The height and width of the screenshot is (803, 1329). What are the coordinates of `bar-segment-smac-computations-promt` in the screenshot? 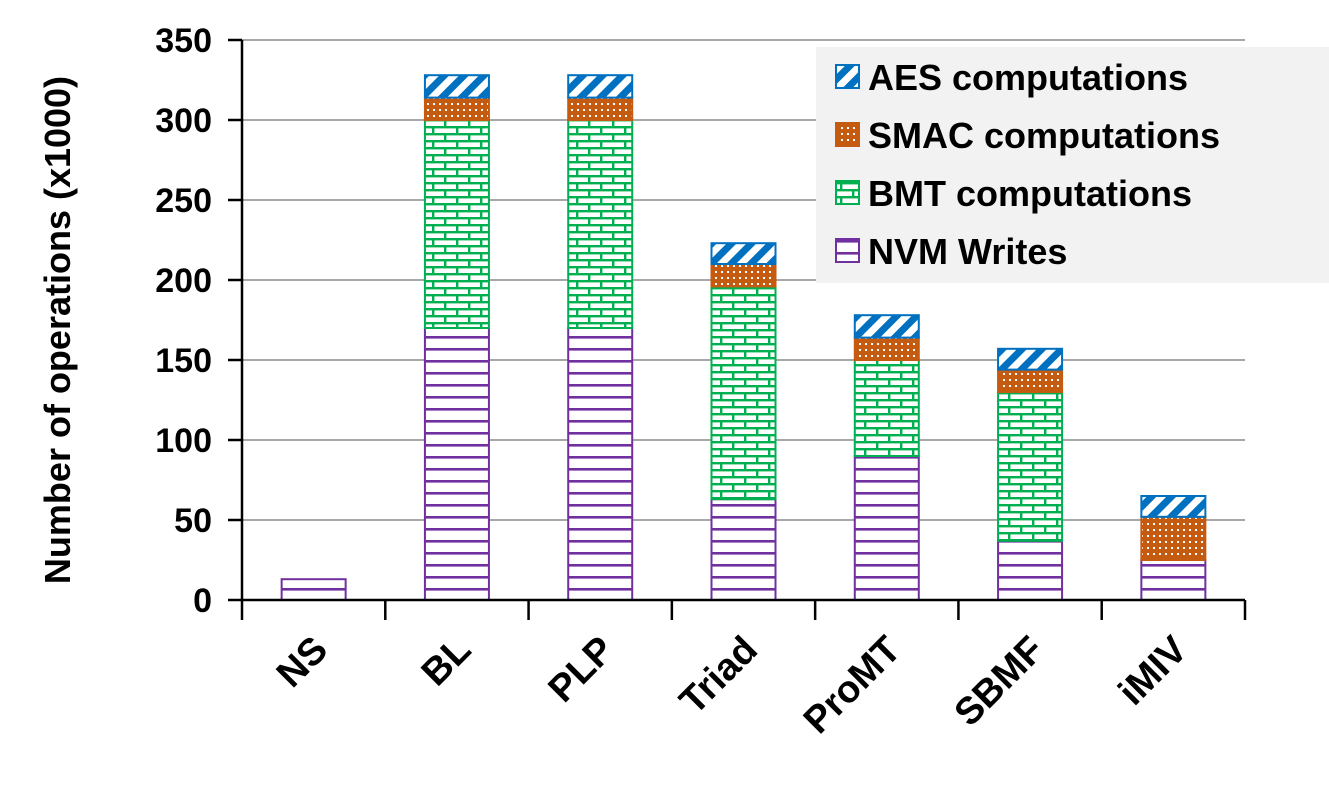 It's located at (886, 349).